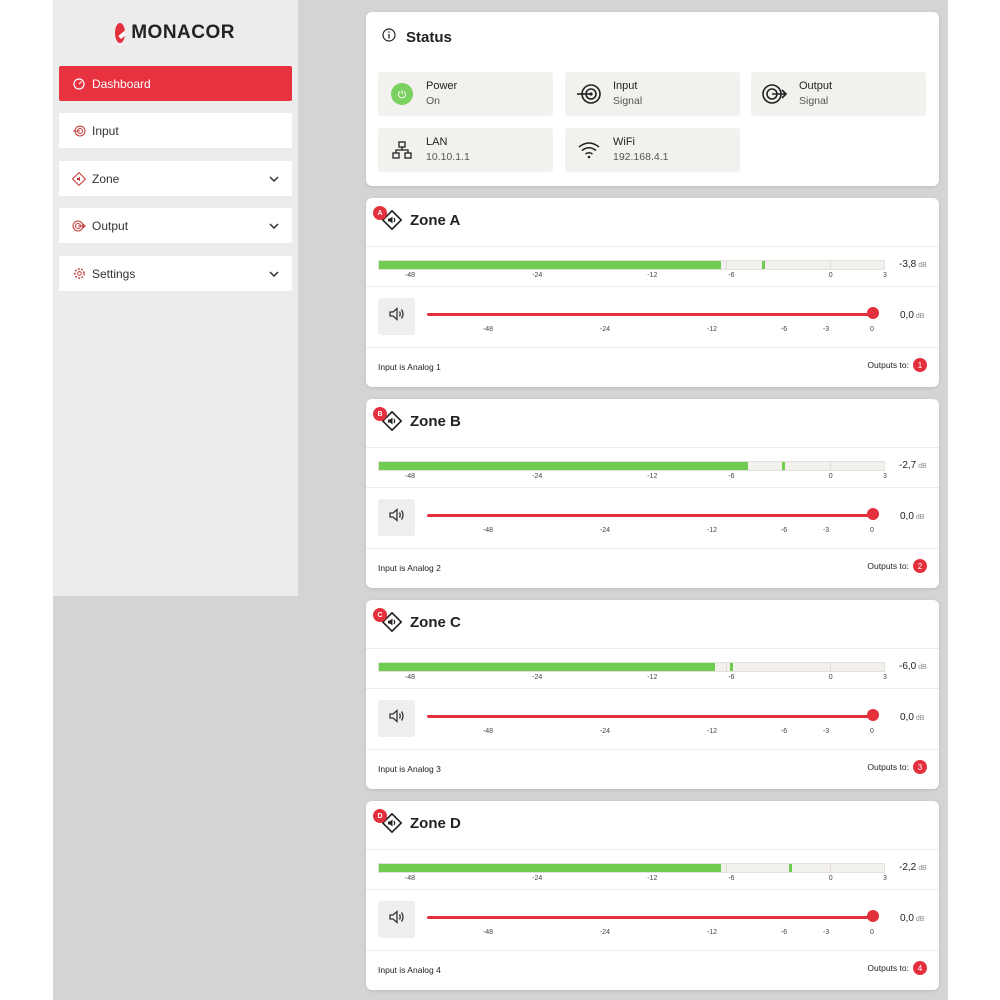  I want to click on zone-header: B Zone B, so click(417, 419).